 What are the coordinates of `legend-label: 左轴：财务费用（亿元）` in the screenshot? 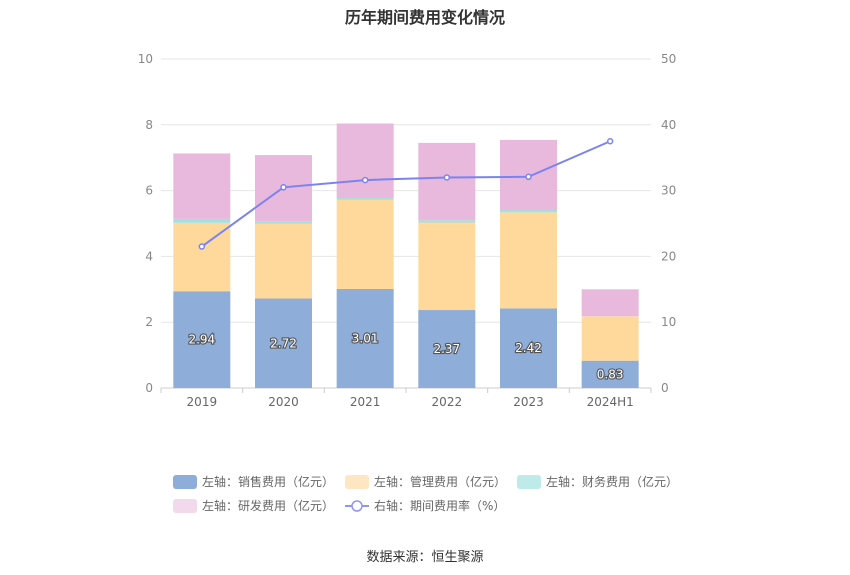 It's located at (612, 481).